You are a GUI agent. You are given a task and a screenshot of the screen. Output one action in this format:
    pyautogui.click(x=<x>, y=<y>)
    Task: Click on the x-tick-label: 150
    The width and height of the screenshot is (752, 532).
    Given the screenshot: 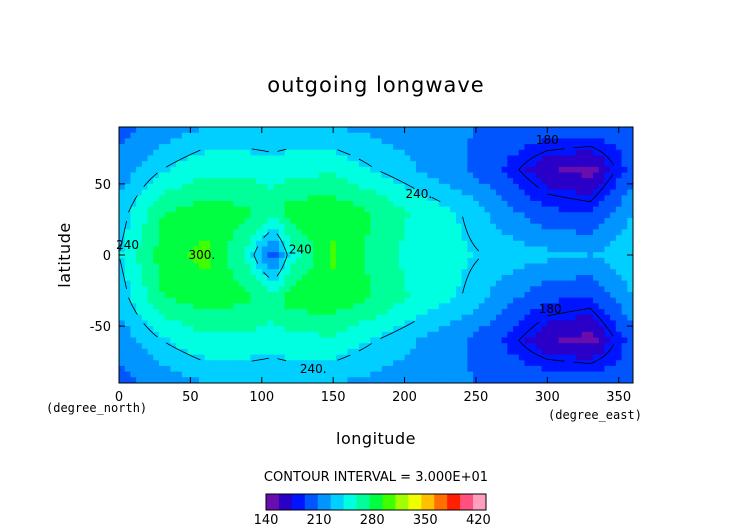 What is the action you would take?
    pyautogui.click(x=333, y=397)
    